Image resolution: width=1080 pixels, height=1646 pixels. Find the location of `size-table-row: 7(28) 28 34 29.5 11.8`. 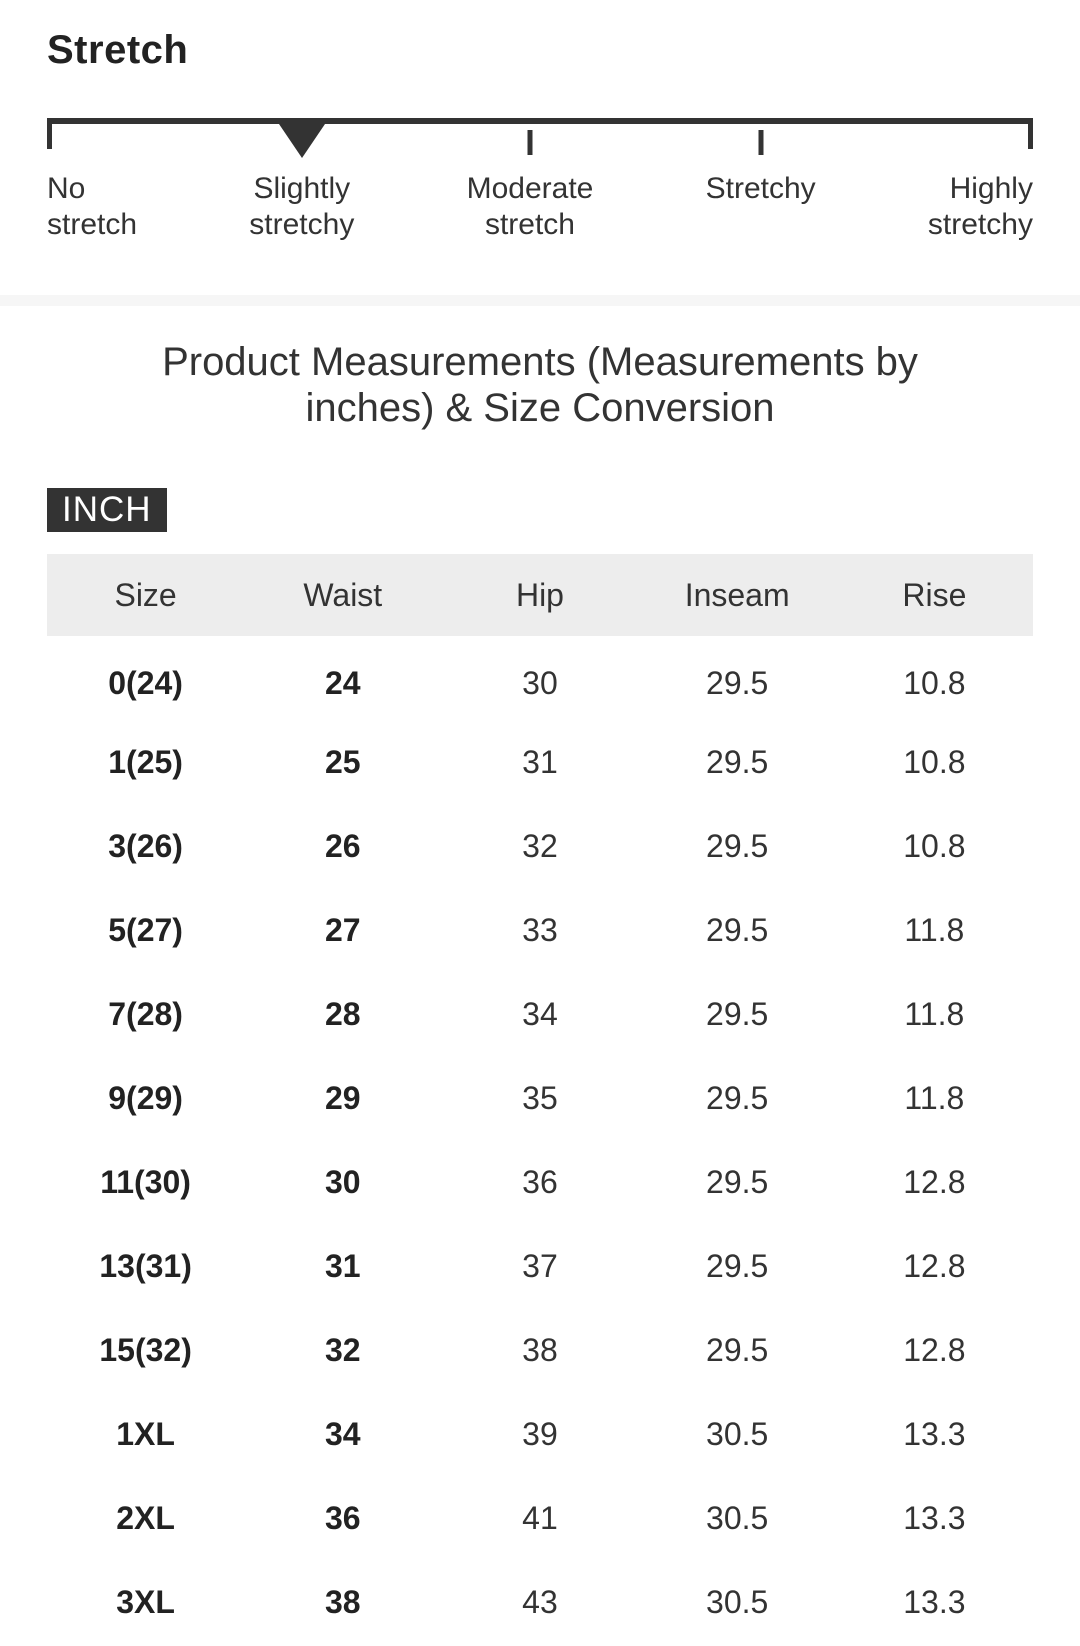

size-table-row: 7(28) 28 34 29.5 11.8 is located at coordinates (540, 1014).